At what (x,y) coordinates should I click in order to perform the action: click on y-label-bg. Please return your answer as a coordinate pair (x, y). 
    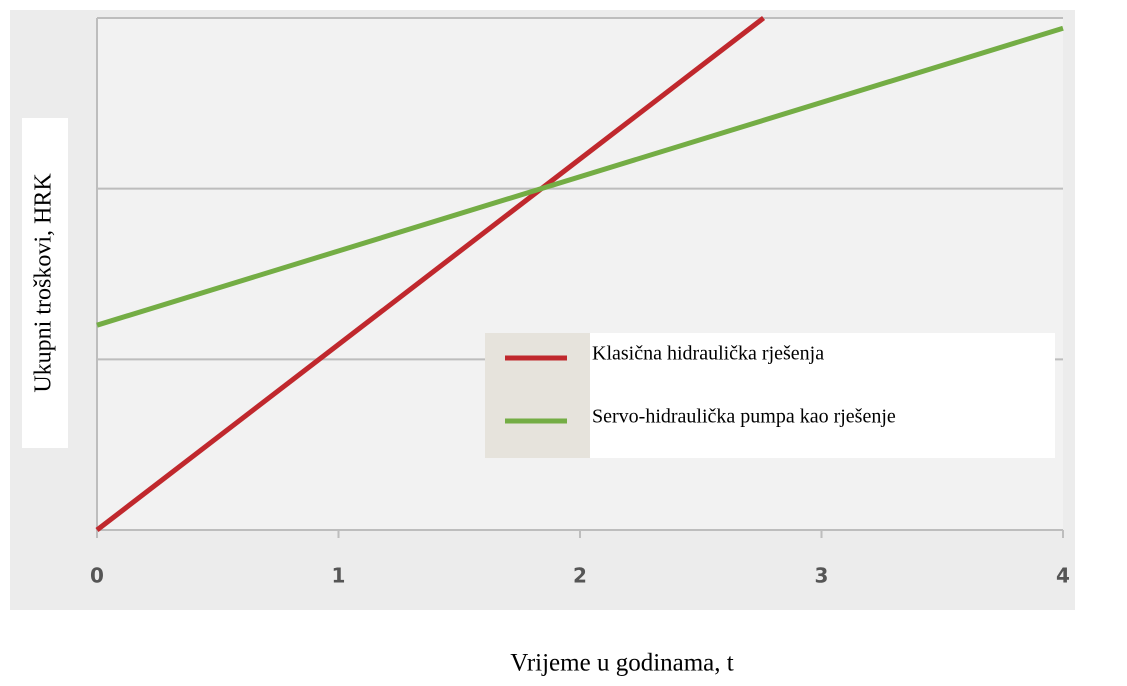
    Looking at the image, I should click on (45, 283).